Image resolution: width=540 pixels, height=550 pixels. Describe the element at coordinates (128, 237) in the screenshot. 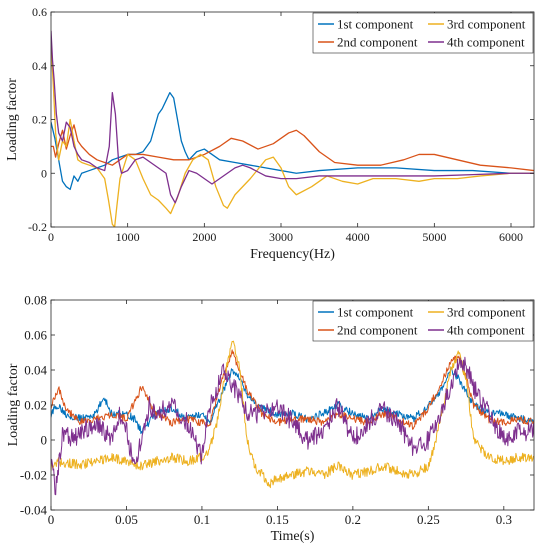

I see `x-tick-label: 1000` at that location.